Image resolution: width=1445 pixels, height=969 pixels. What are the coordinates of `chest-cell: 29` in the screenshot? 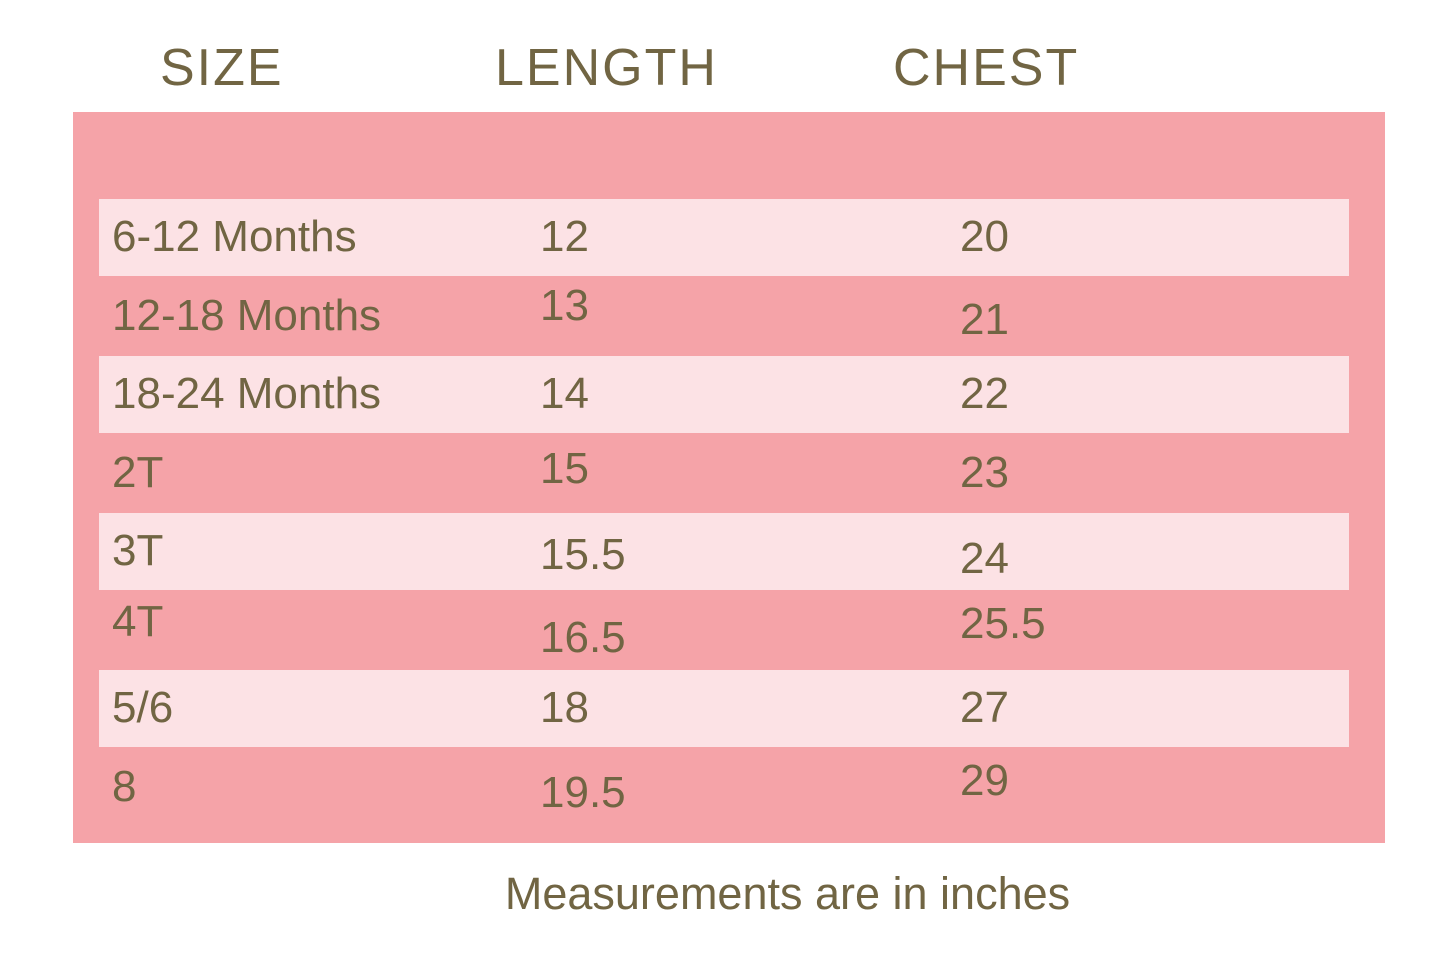 It's located at (984, 780).